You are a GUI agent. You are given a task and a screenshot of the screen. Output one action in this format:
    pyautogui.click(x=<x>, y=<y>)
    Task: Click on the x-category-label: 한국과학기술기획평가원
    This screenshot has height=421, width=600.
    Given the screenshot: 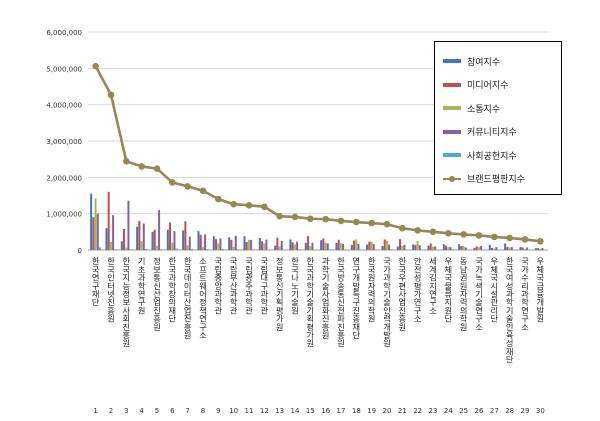 What is the action you would take?
    pyautogui.click(x=310, y=302)
    